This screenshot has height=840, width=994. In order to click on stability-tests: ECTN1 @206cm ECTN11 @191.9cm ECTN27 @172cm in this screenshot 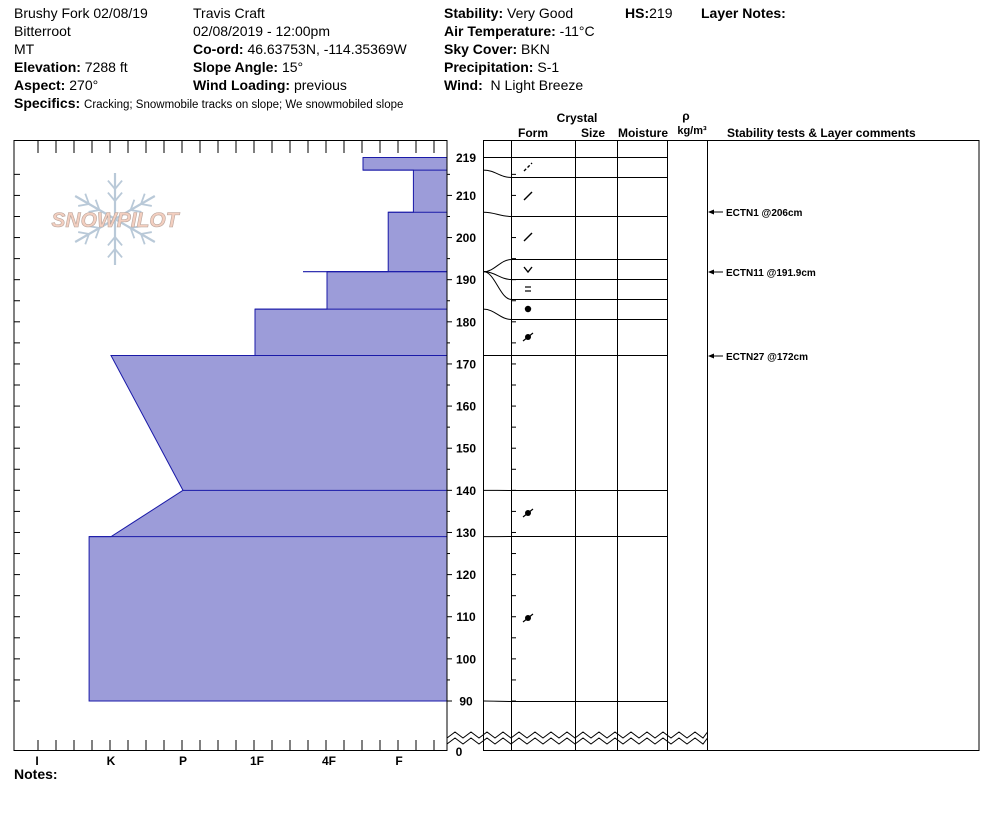, I will do `click(762, 285)`.